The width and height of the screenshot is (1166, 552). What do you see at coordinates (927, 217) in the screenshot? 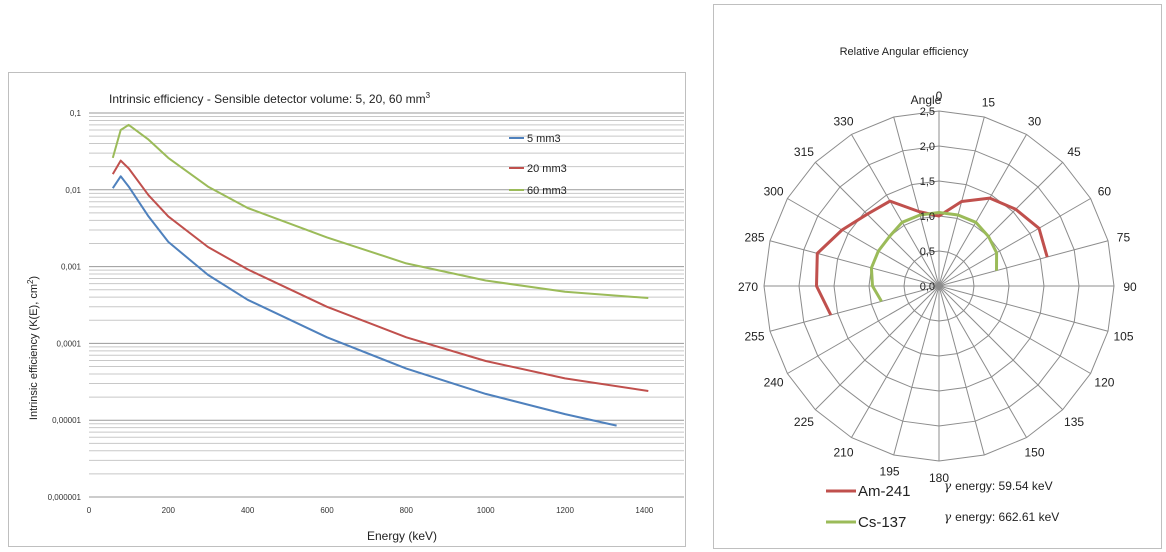
I see `radial-tick-label: 1,0` at bounding box center [927, 217].